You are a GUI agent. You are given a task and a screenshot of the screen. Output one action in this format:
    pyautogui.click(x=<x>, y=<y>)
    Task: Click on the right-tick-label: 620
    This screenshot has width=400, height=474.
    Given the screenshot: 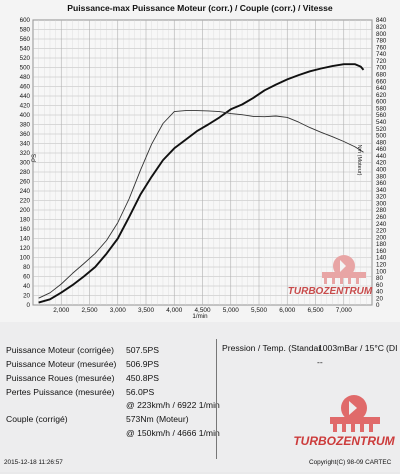 What is the action you would take?
    pyautogui.click(x=381, y=95)
    